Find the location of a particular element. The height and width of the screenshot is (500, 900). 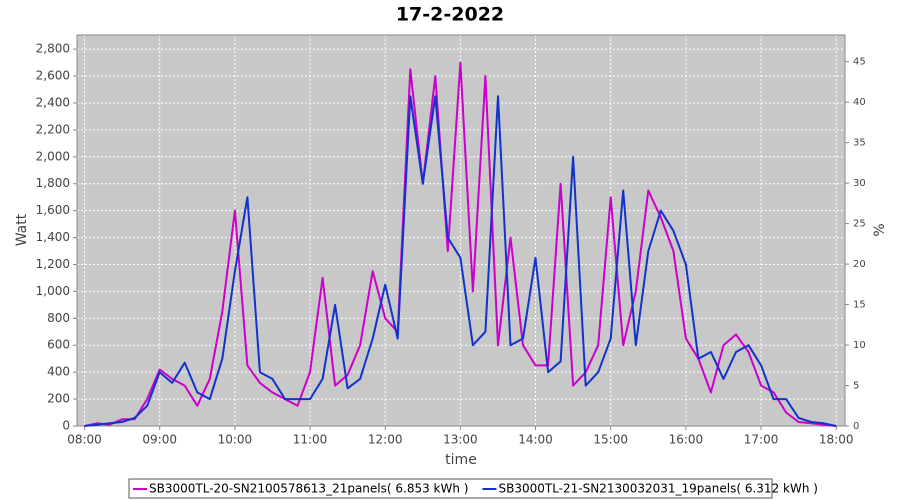

y2-tick-label: 15 is located at coordinates (859, 305).